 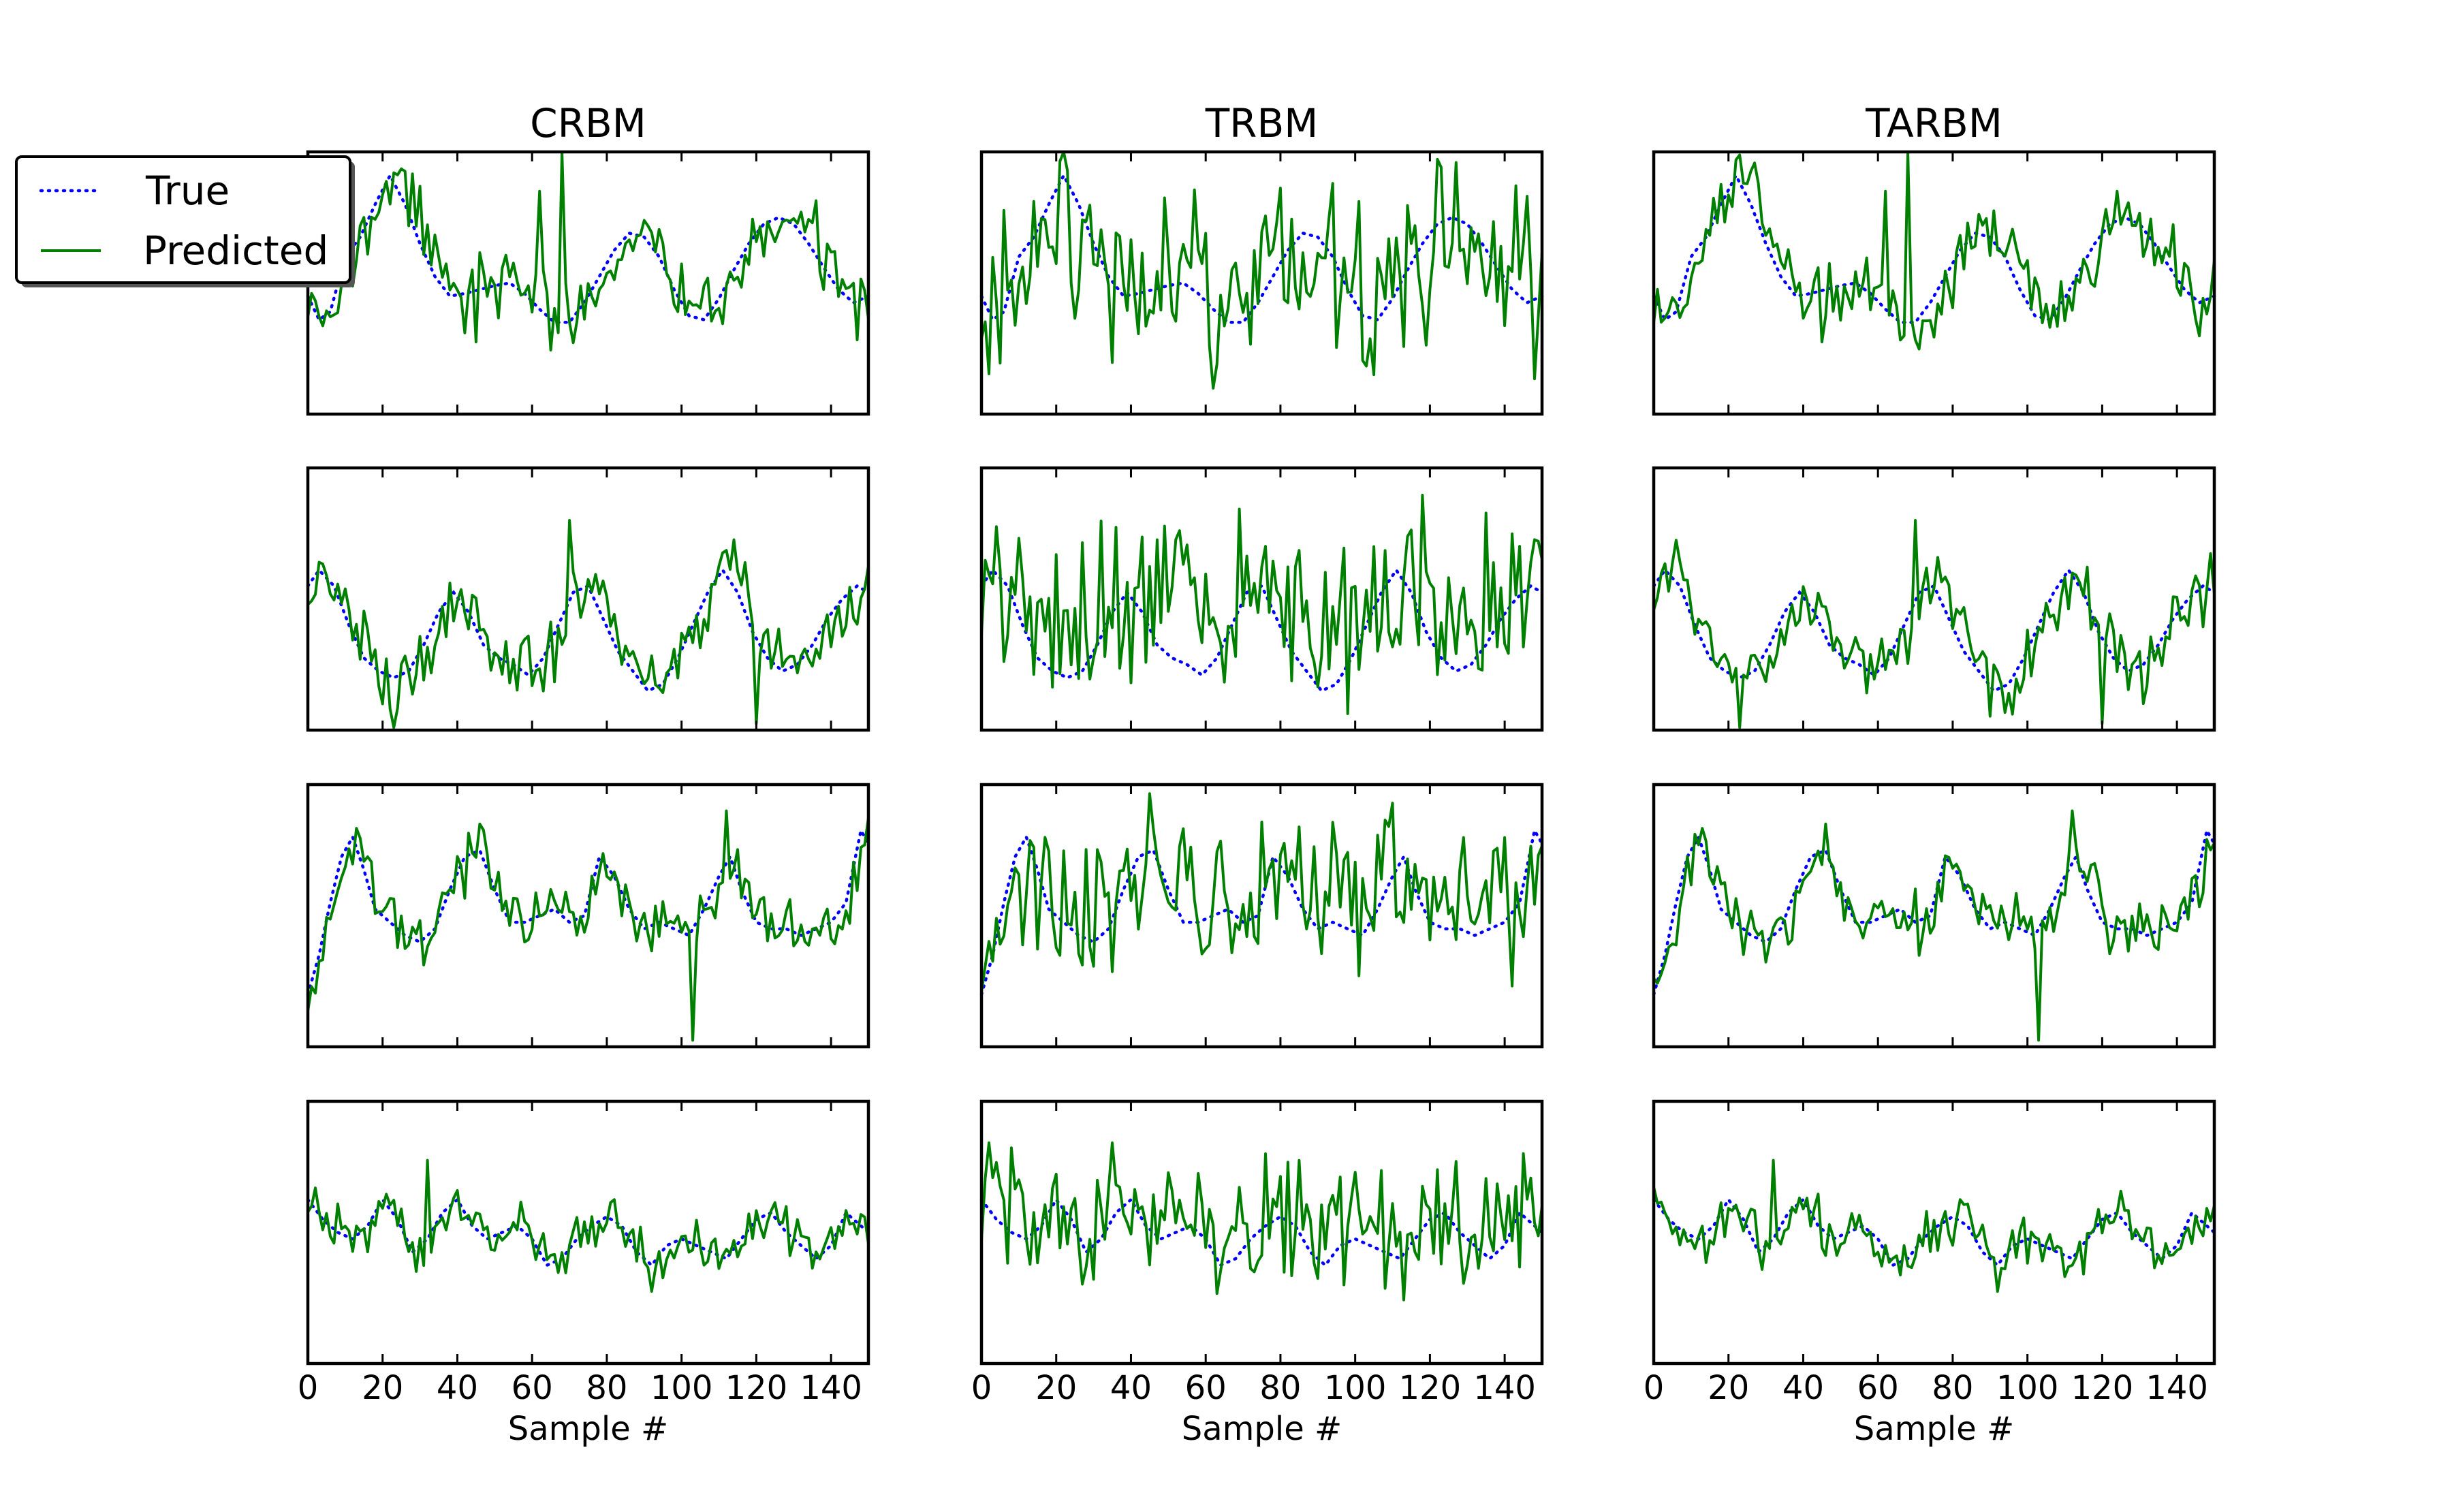 I want to click on column-title-crbm: CRBM, so click(x=588, y=123).